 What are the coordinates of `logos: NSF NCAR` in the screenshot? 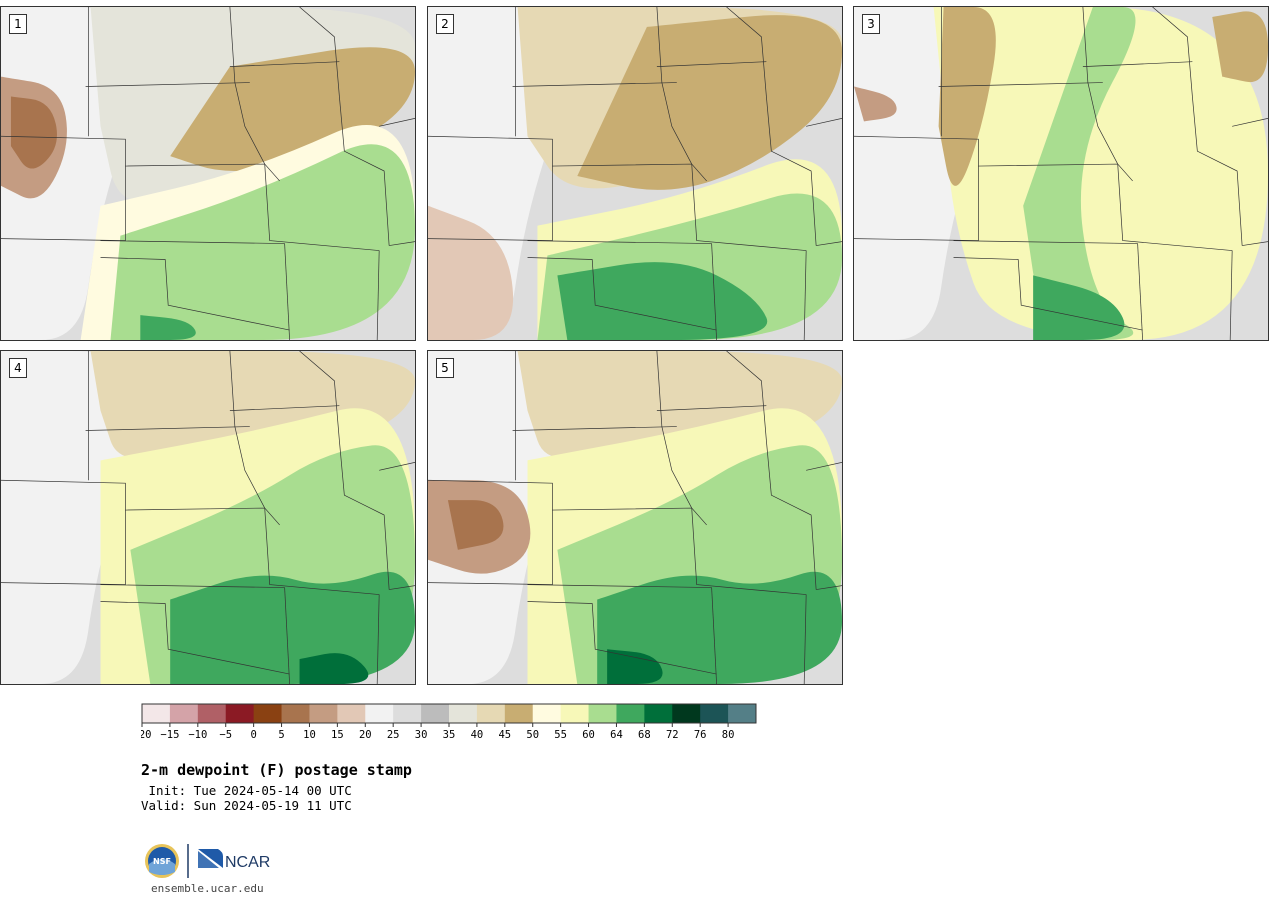 It's located at (207, 861).